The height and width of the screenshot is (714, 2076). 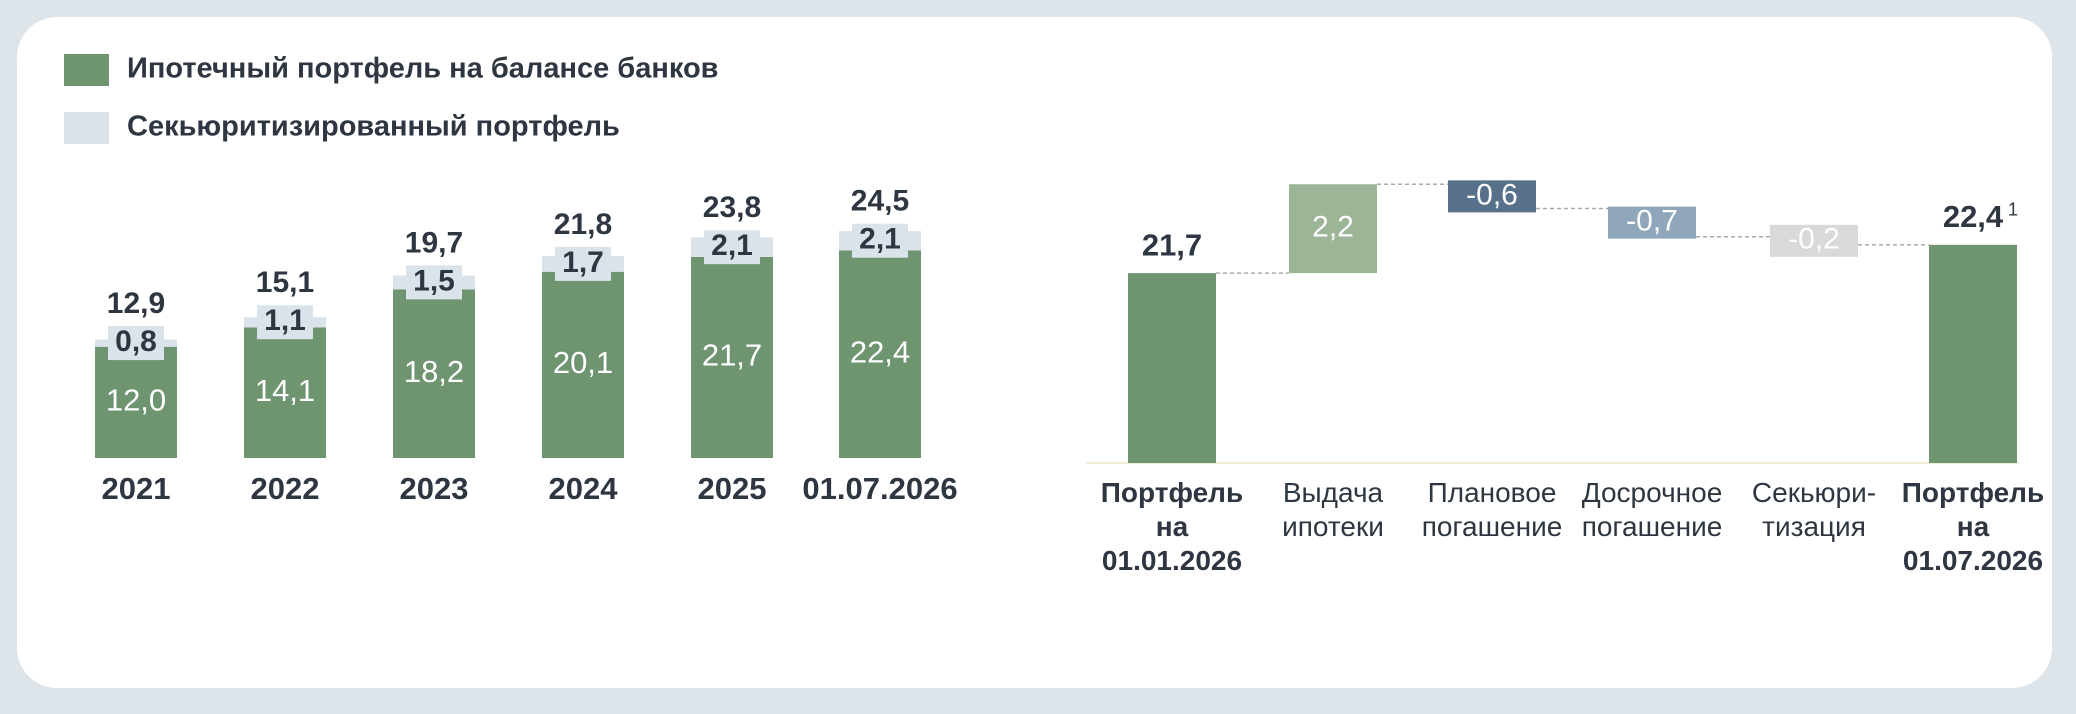 What do you see at coordinates (423, 69) in the screenshot?
I see `legend-label: Ипотечный портфель на балансе банков` at bounding box center [423, 69].